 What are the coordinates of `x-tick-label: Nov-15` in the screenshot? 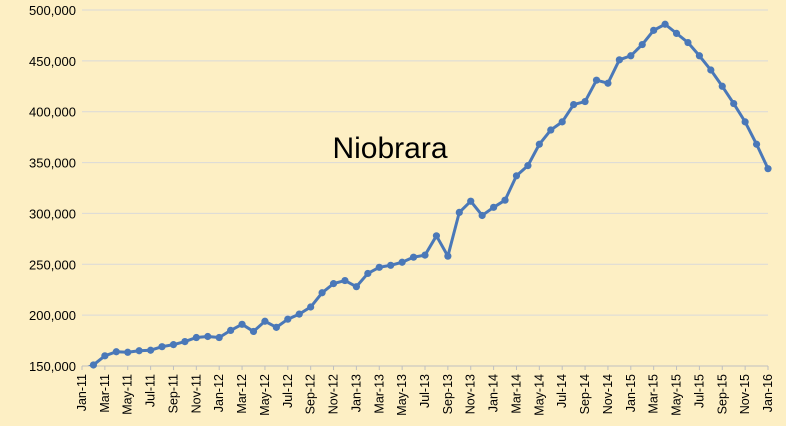 It's located at (745, 394).